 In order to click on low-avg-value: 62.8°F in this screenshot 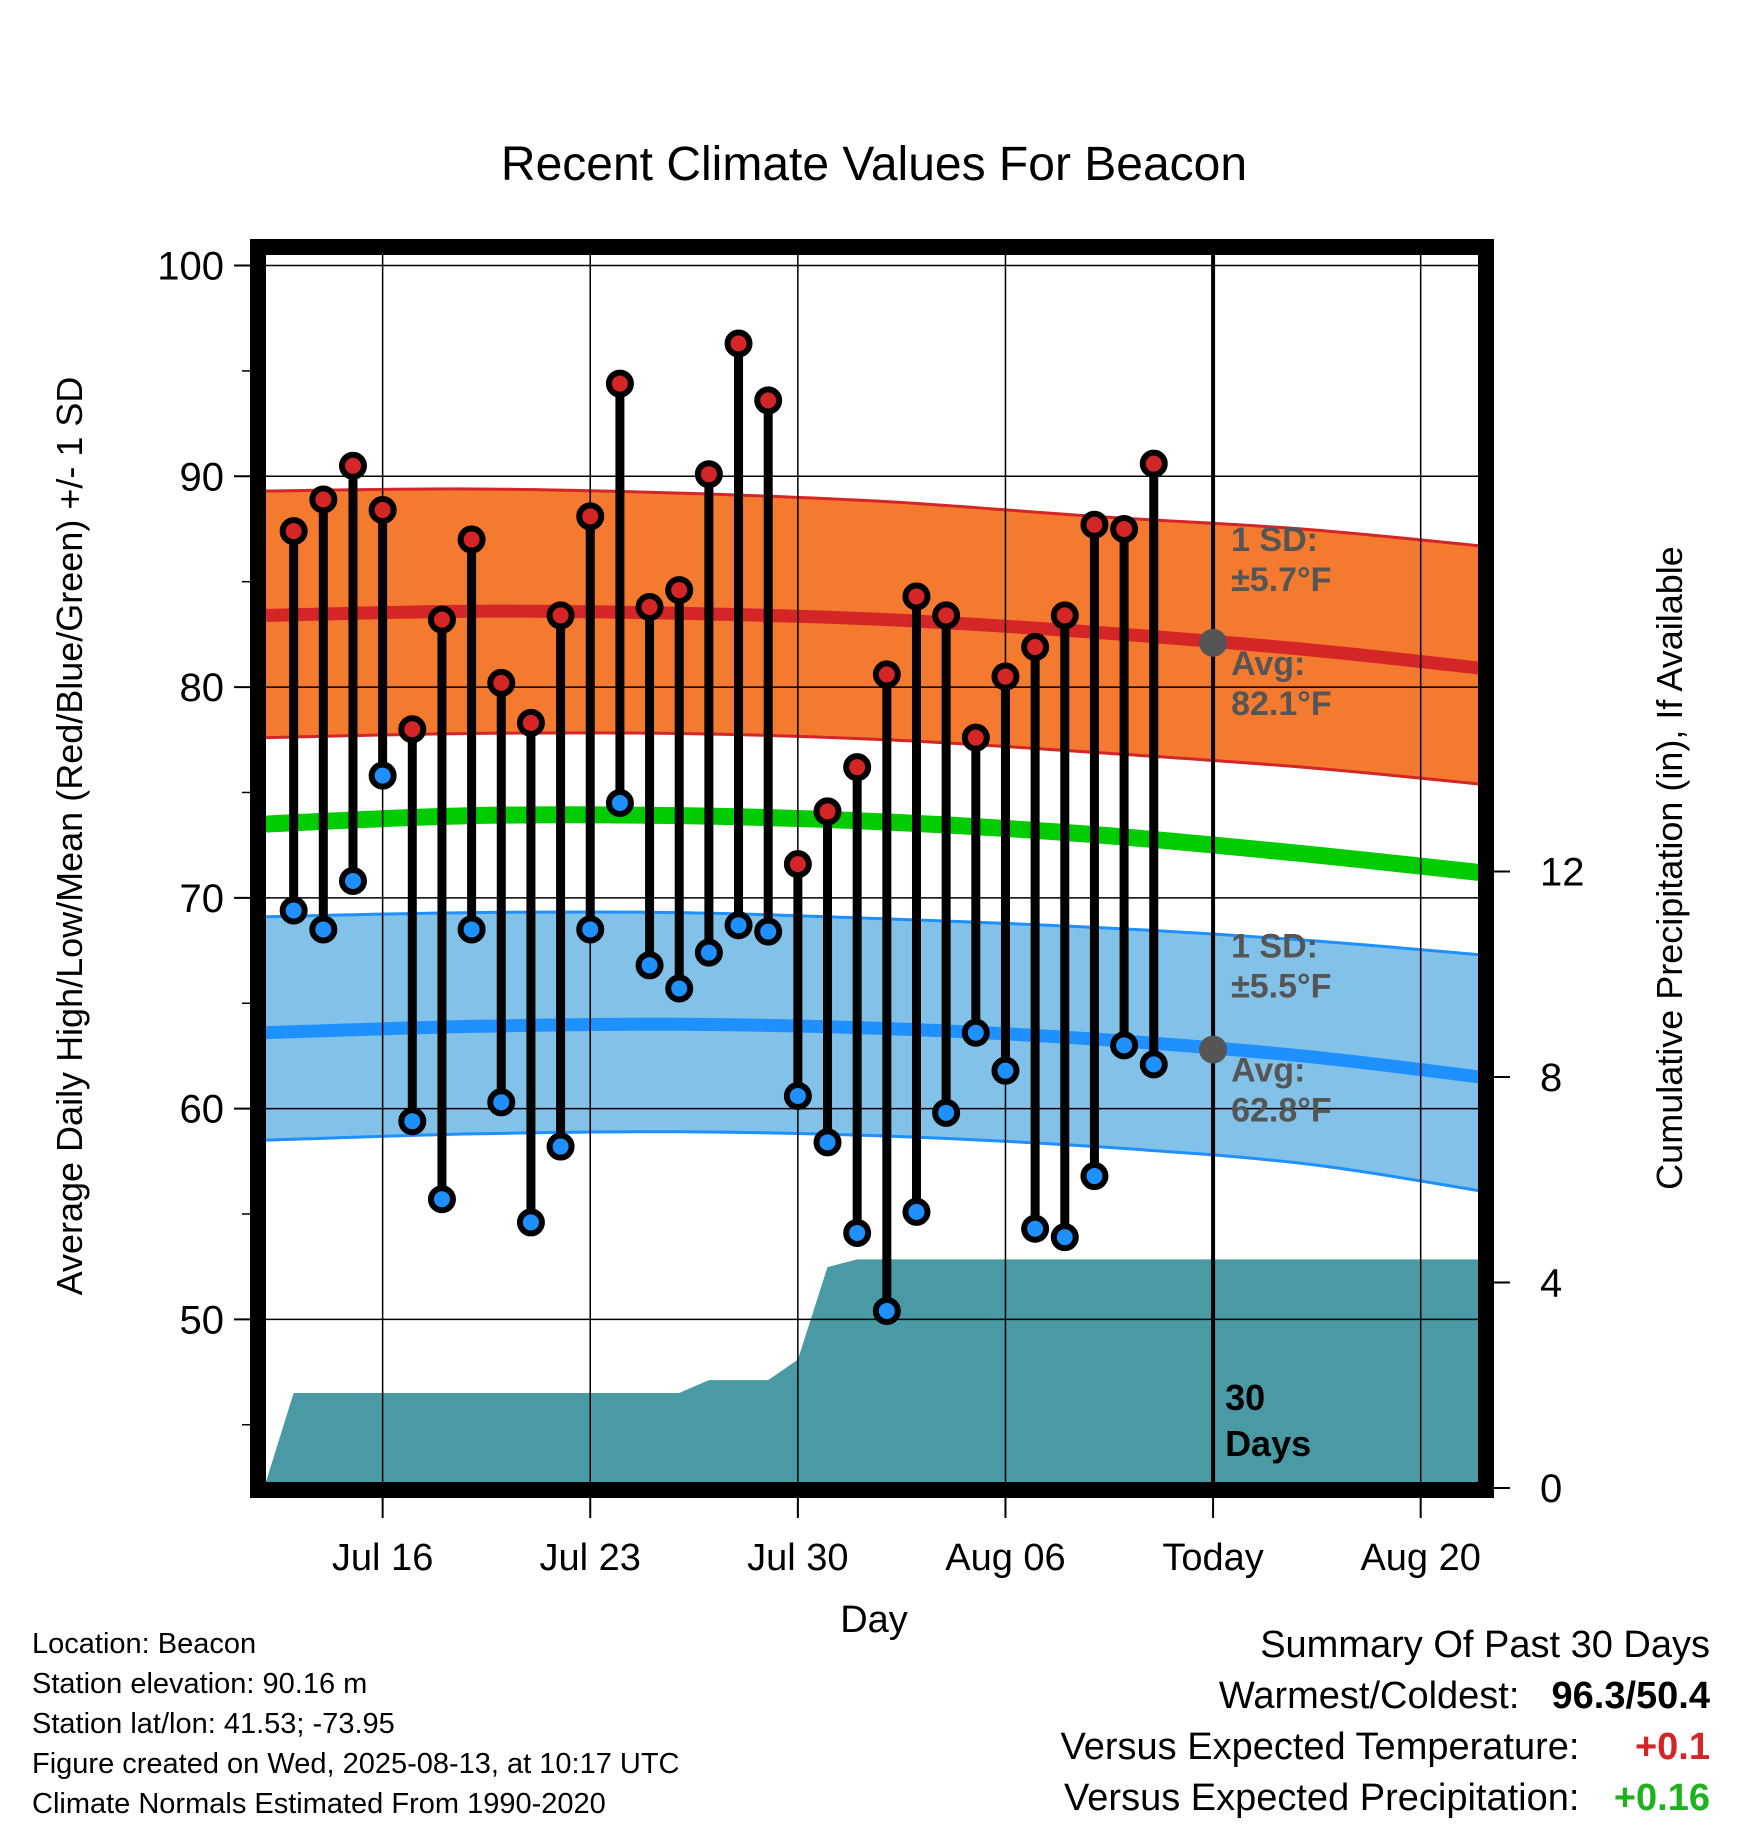, I will do `click(1281, 1111)`.